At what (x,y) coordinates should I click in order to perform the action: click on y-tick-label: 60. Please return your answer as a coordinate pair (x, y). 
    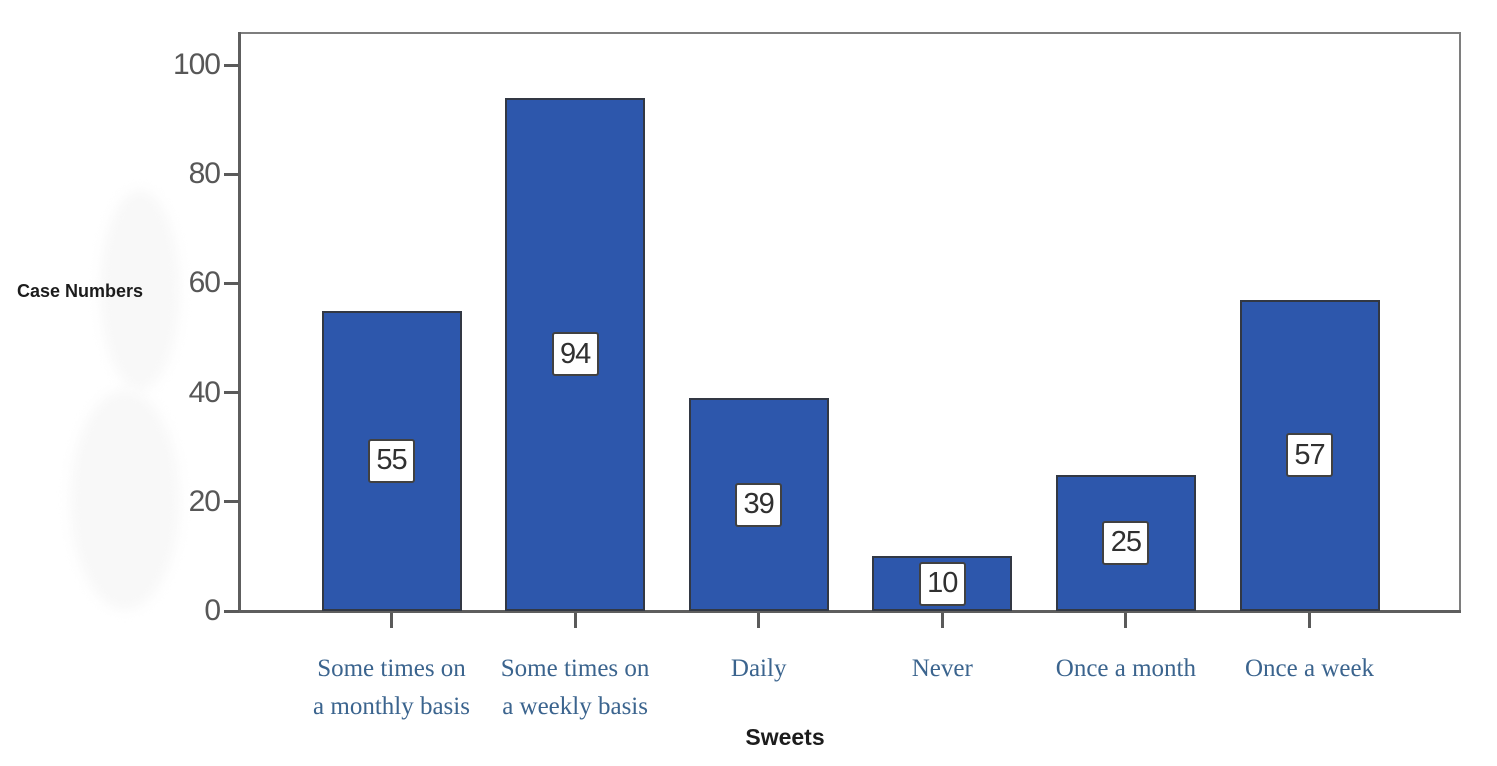
    Looking at the image, I should click on (204, 283).